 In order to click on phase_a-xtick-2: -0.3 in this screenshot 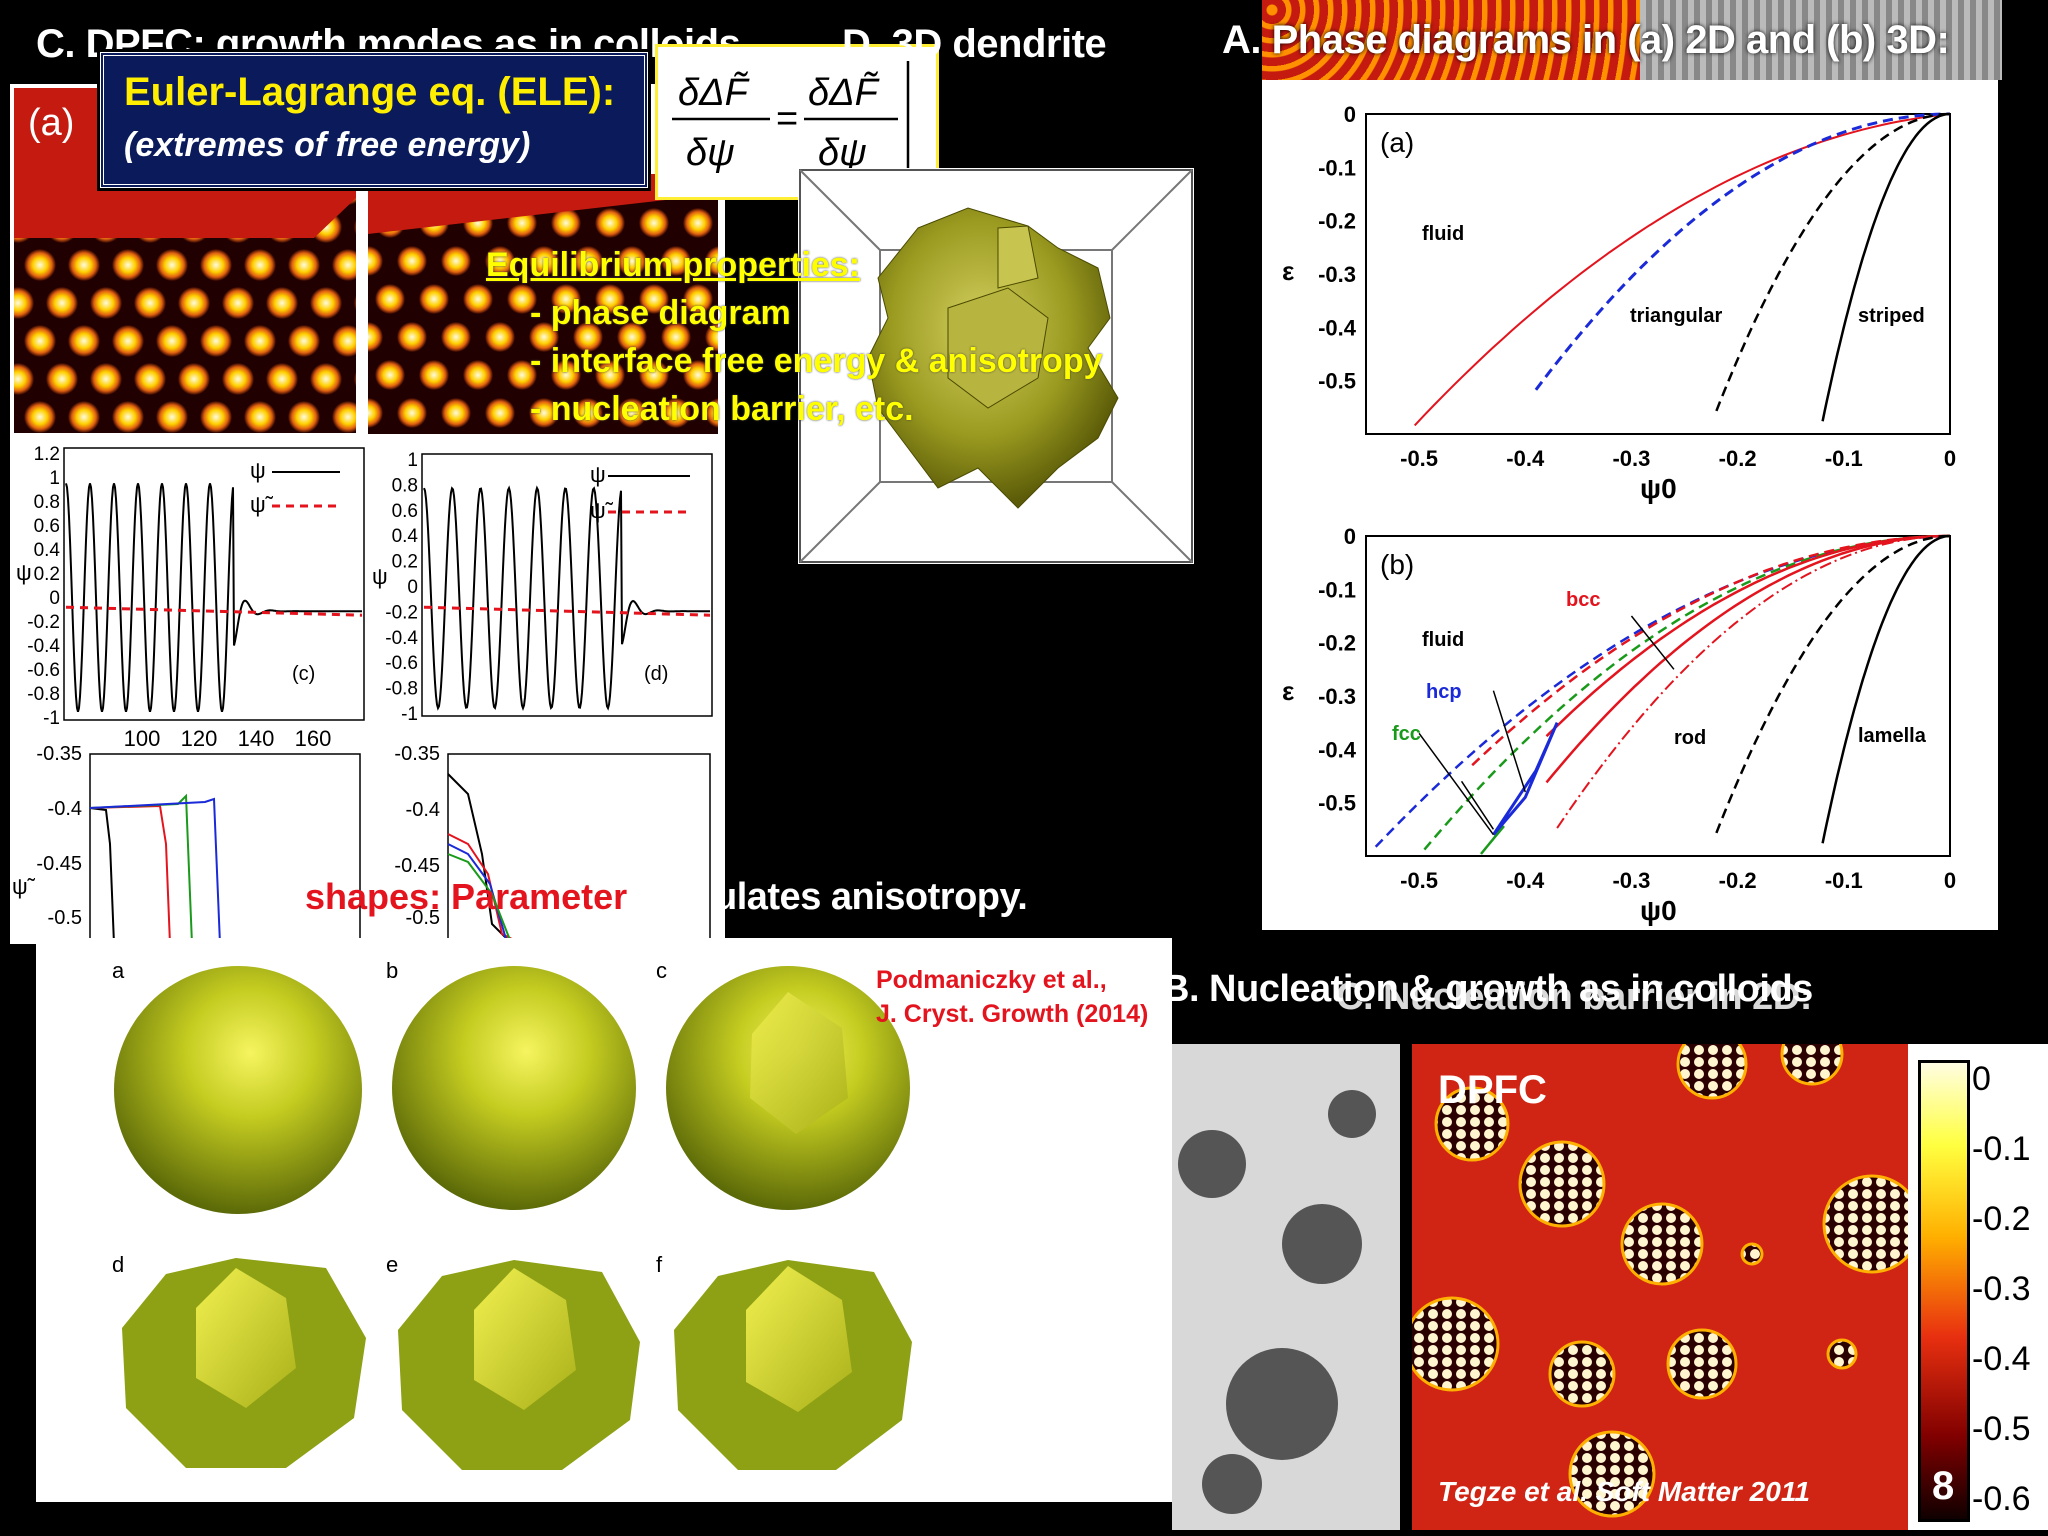, I will do `click(1631, 458)`.